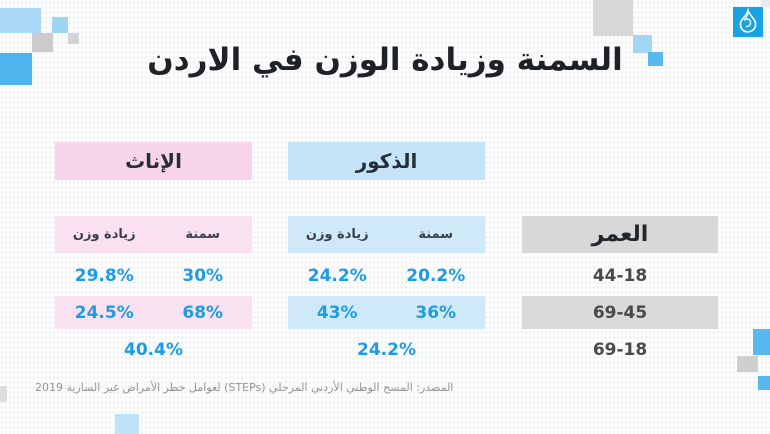  Describe the element at coordinates (386, 161) in the screenshot. I see `male-group-header: الذكور` at that location.